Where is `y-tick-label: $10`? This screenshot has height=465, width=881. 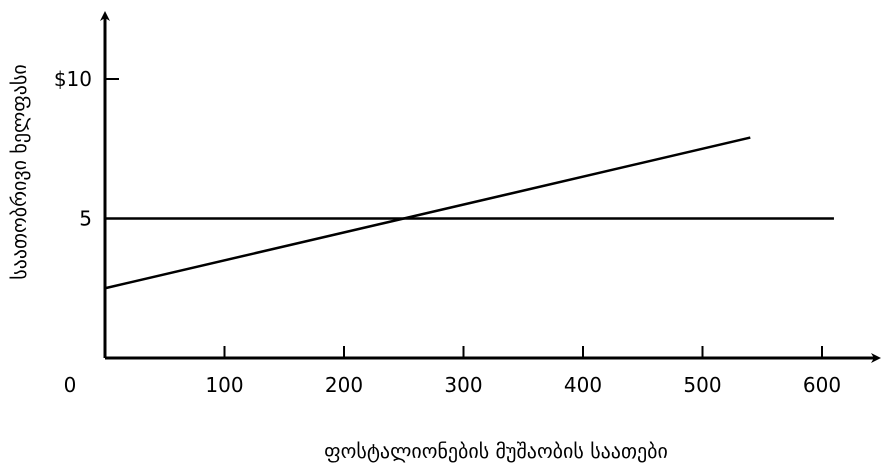 y-tick-label: $10 is located at coordinates (73, 79).